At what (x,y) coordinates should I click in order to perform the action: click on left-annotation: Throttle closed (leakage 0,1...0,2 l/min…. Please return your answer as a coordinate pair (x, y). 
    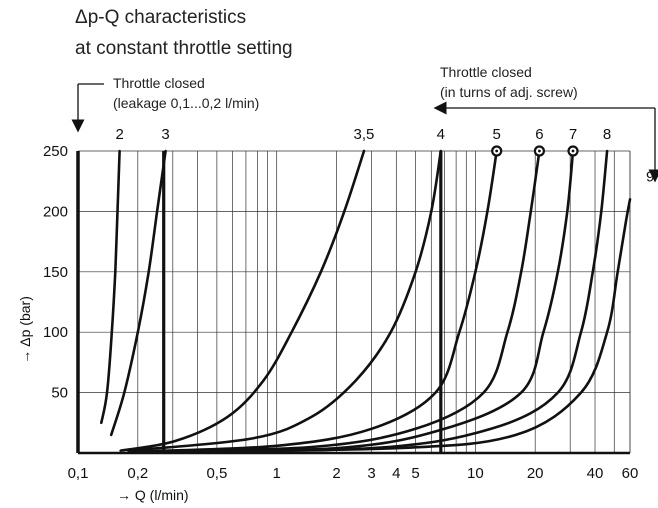
    Looking at the image, I should click on (186, 93).